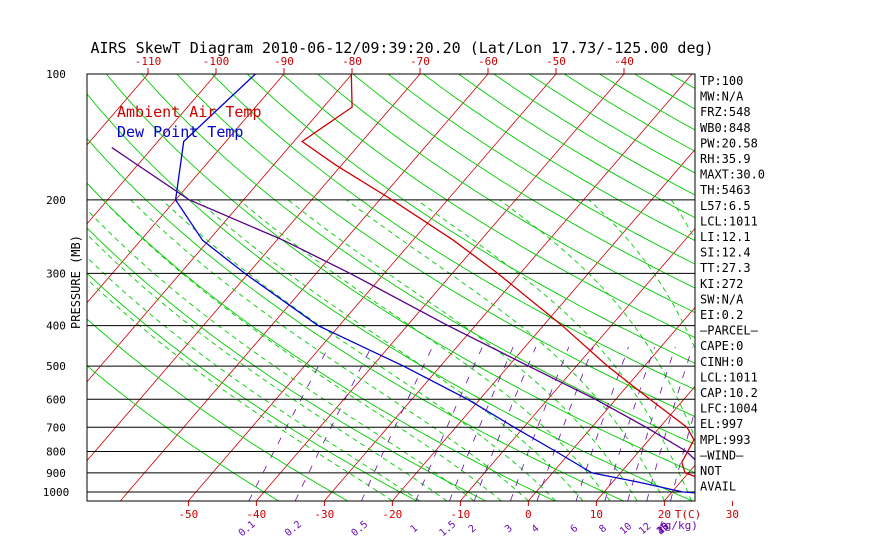 This screenshot has height=560, width=870. What do you see at coordinates (678, 525) in the screenshot?
I see `mixing-ratio-unit-label: (g/kg)` at bounding box center [678, 525].